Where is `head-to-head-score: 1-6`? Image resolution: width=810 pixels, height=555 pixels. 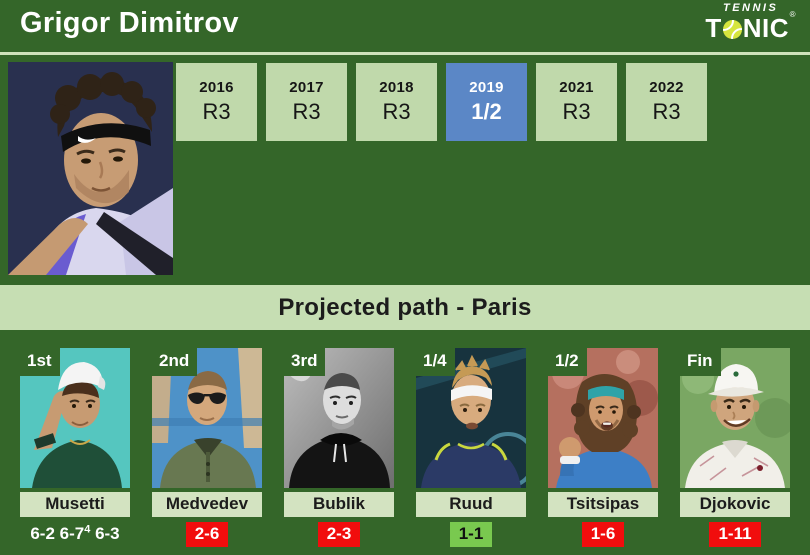
head-to-head-score: 1-6 is located at coordinates (603, 534).